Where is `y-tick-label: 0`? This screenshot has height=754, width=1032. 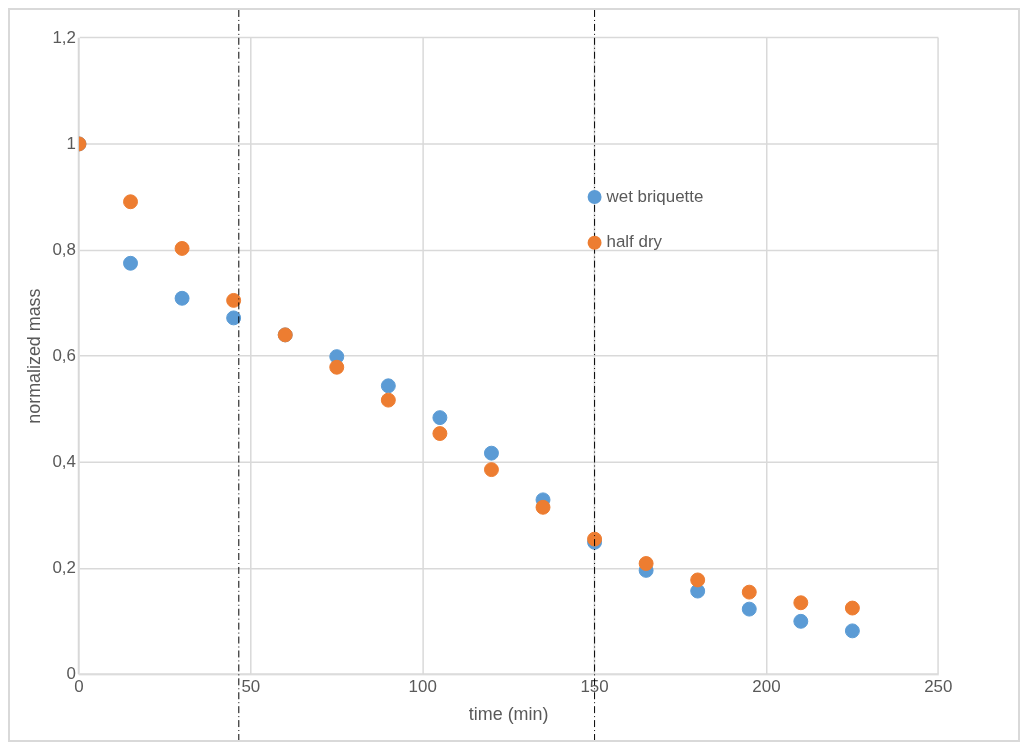
y-tick-label: 0 is located at coordinates (71, 674).